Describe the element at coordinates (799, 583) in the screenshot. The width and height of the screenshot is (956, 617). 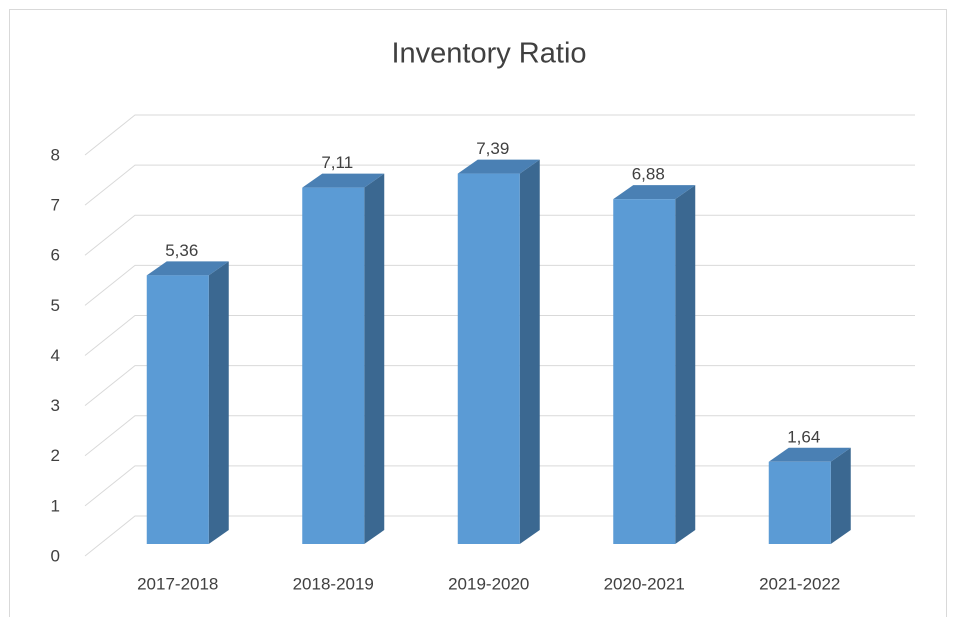
I see `x-tick-label: 2021-2022` at that location.